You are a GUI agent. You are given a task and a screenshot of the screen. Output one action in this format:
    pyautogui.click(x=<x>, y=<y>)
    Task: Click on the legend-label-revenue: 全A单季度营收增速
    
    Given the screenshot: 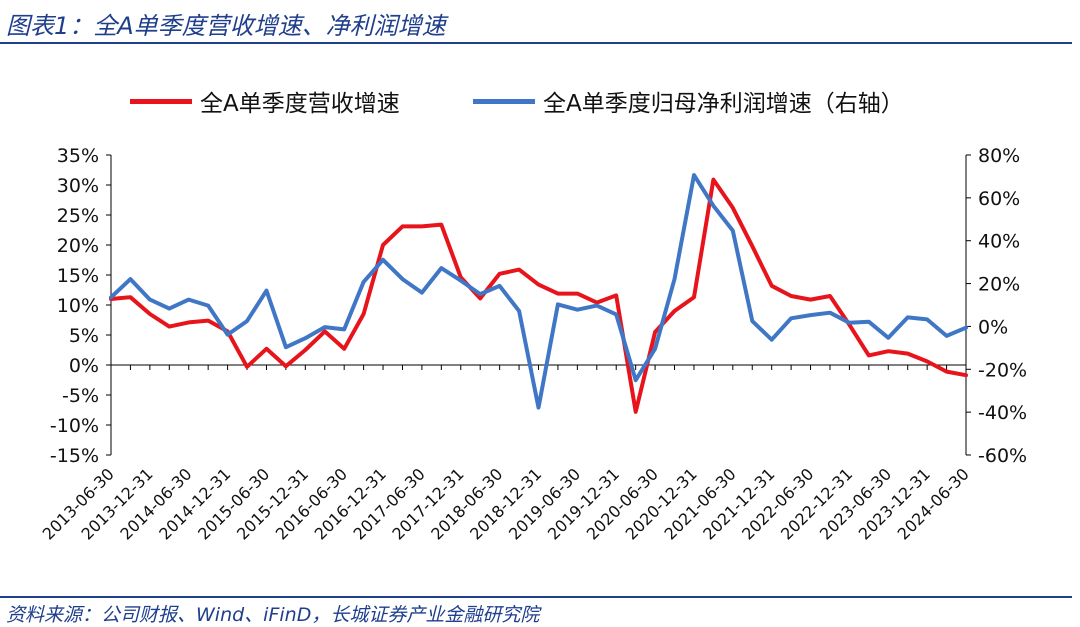 What is the action you would take?
    pyautogui.click(x=300, y=104)
    